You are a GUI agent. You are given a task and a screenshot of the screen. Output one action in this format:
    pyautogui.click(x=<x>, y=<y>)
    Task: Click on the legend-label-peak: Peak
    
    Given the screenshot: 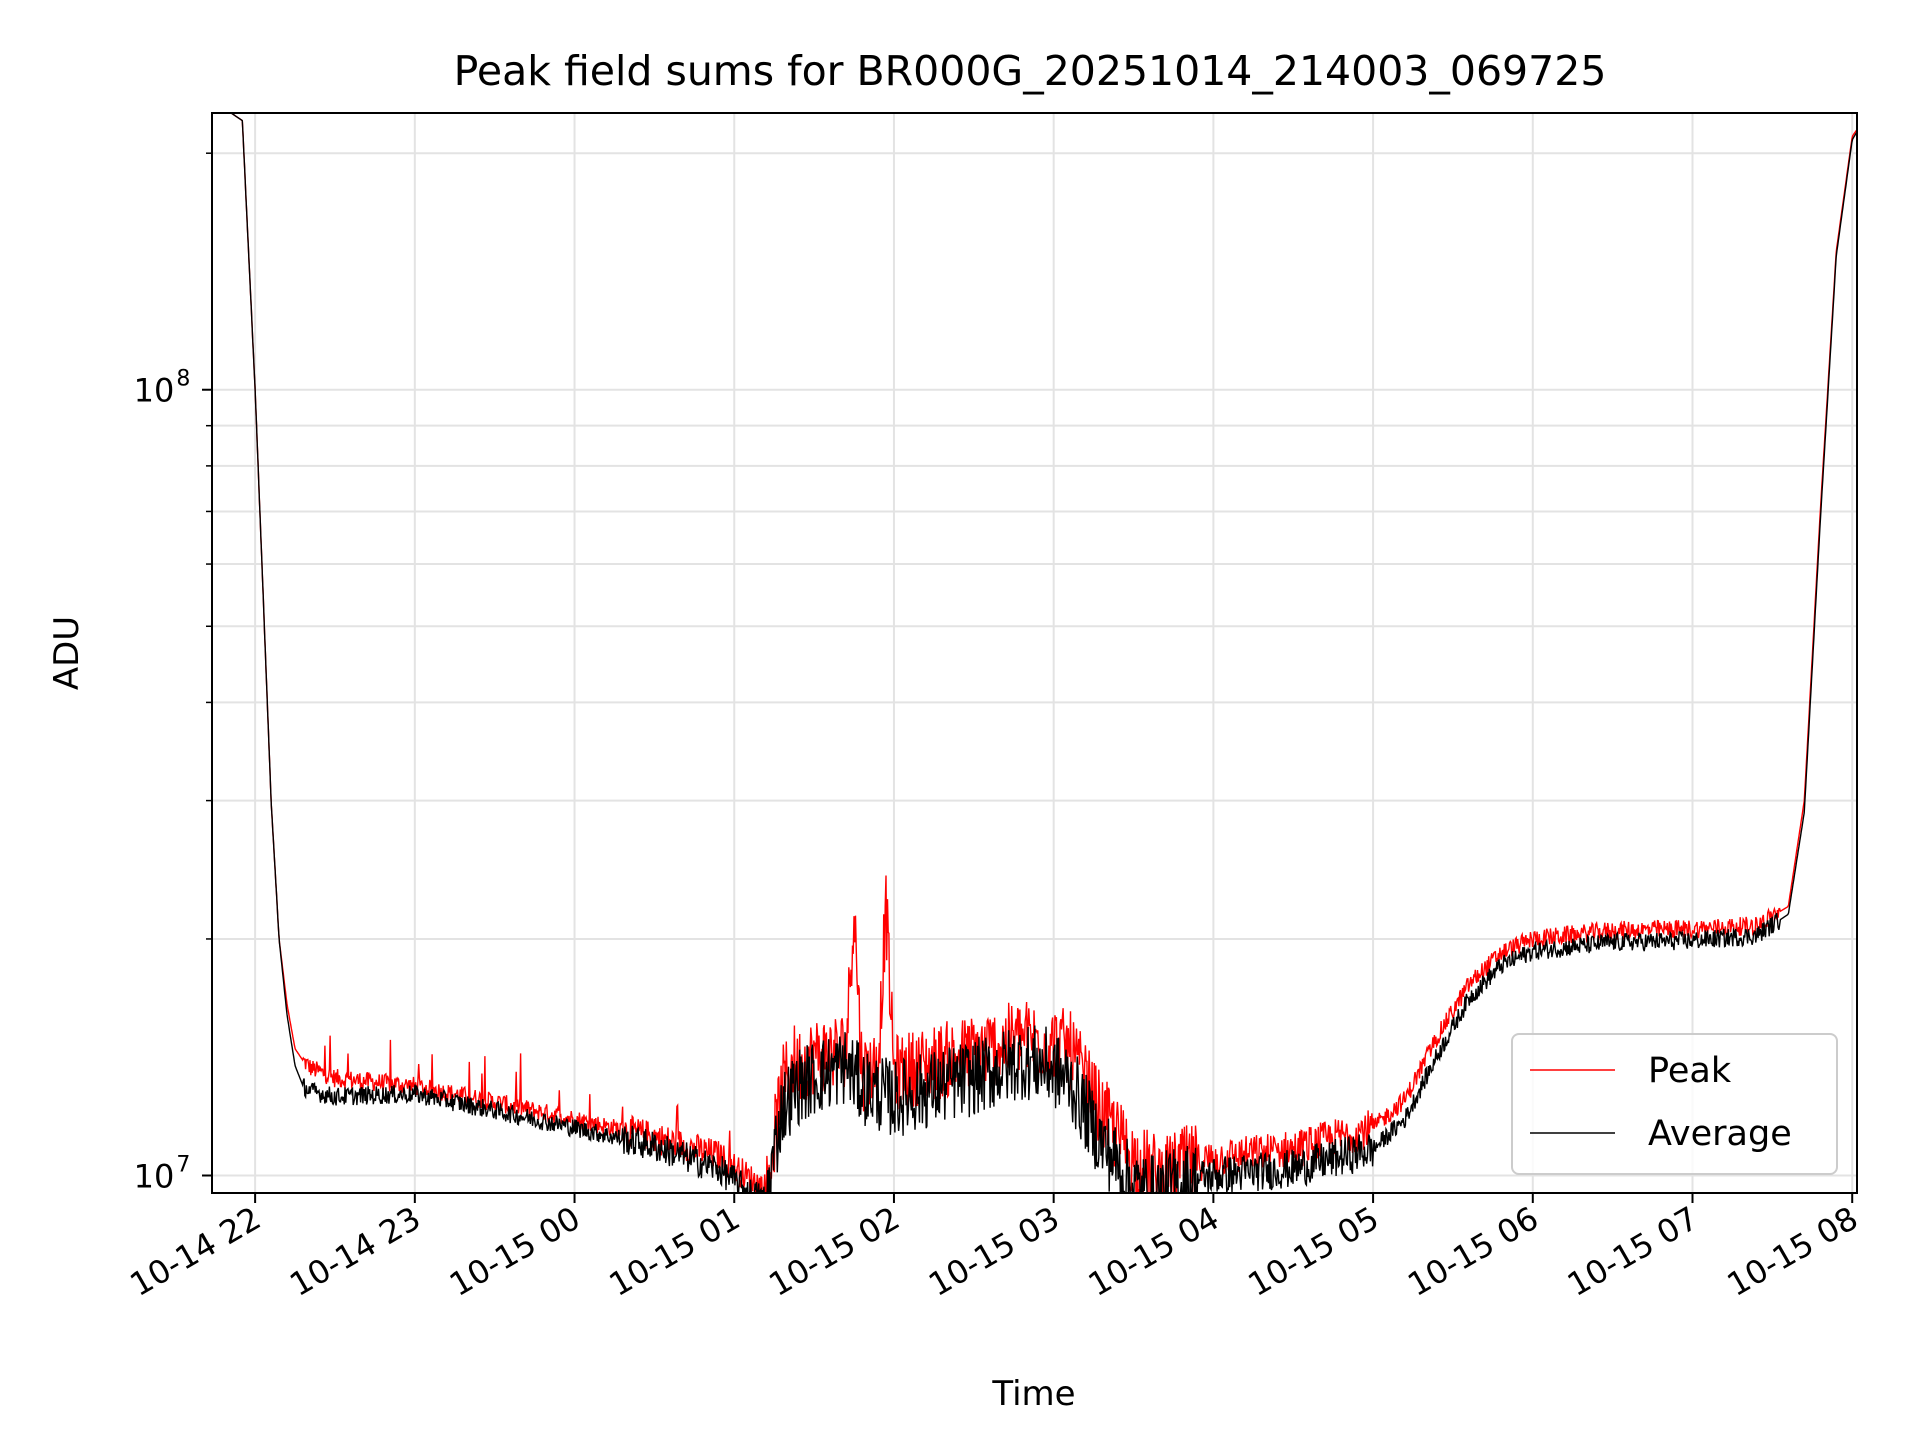 What is the action you would take?
    pyautogui.click(x=1690, y=1071)
    